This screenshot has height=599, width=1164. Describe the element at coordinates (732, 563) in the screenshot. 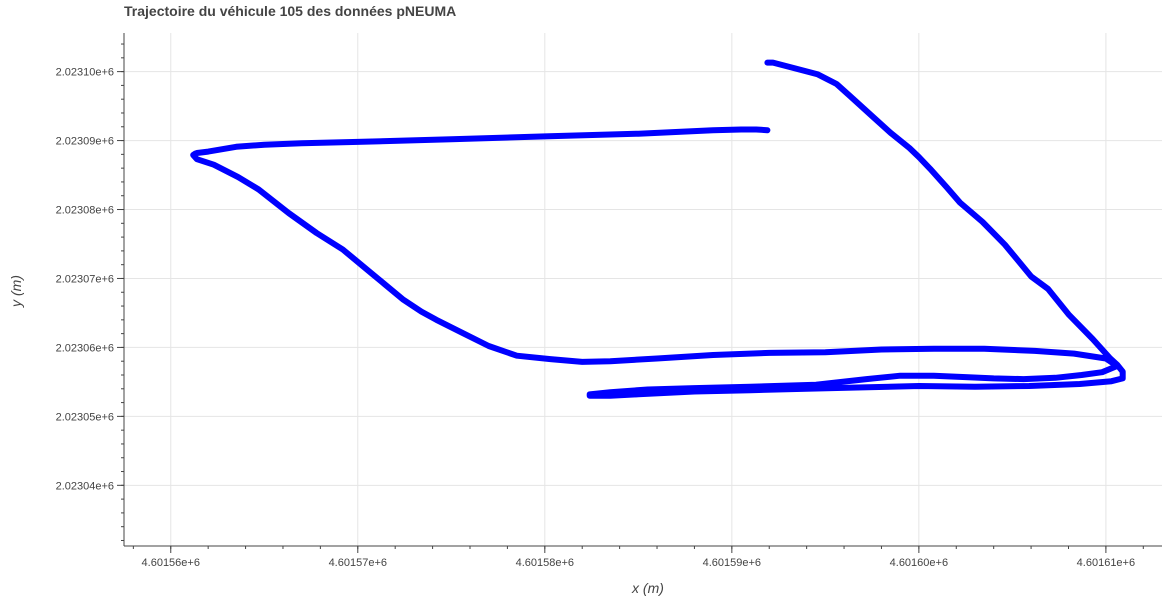

I see `x-tick-label: 4.60159e+6` at that location.